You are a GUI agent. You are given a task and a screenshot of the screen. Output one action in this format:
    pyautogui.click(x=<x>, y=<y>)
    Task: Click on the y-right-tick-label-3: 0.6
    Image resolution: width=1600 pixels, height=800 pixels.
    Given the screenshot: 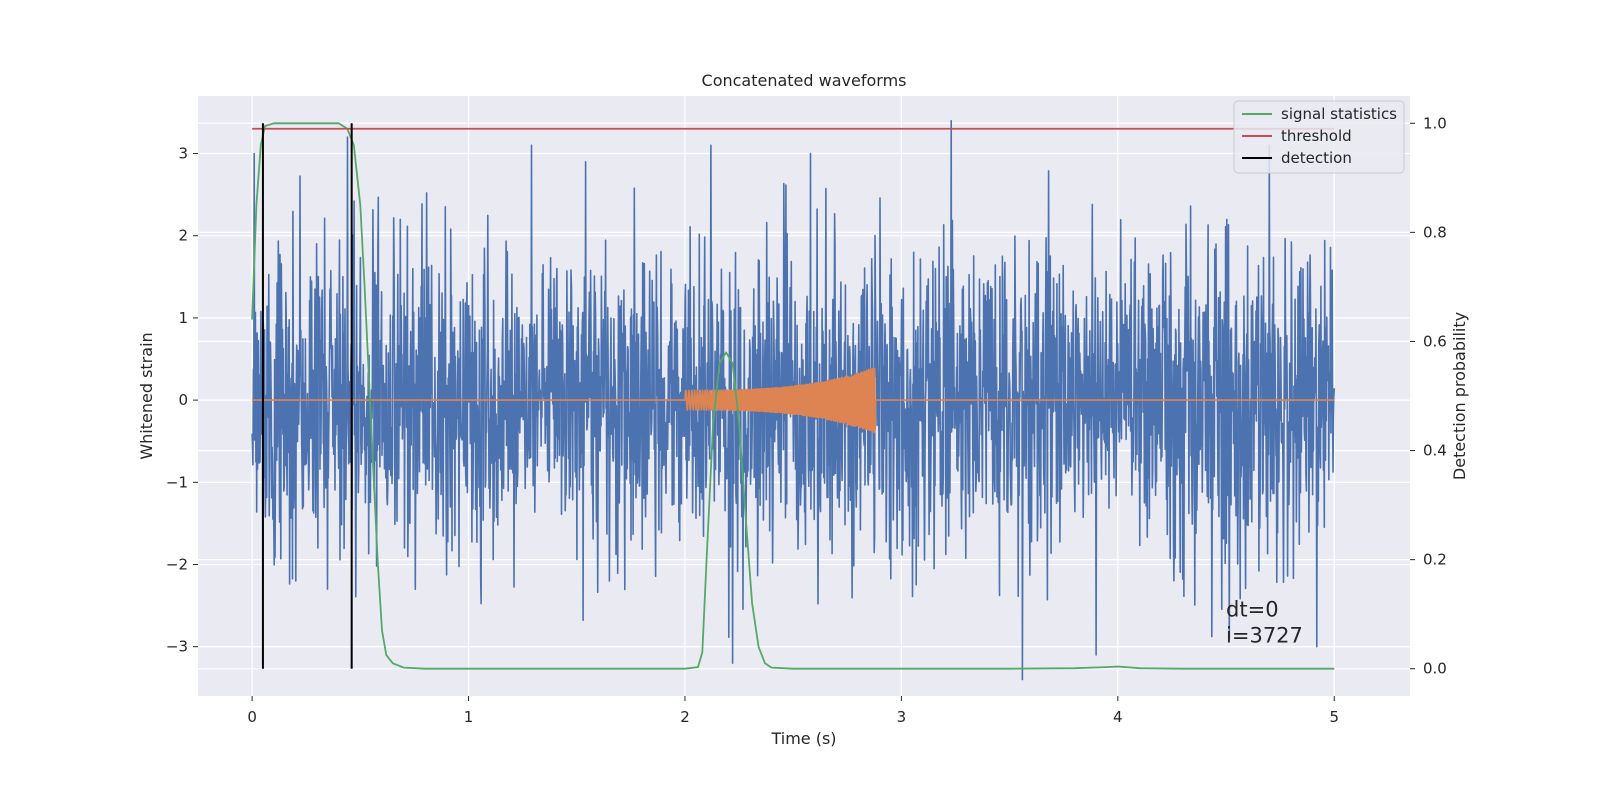 What is the action you would take?
    pyautogui.click(x=1435, y=341)
    